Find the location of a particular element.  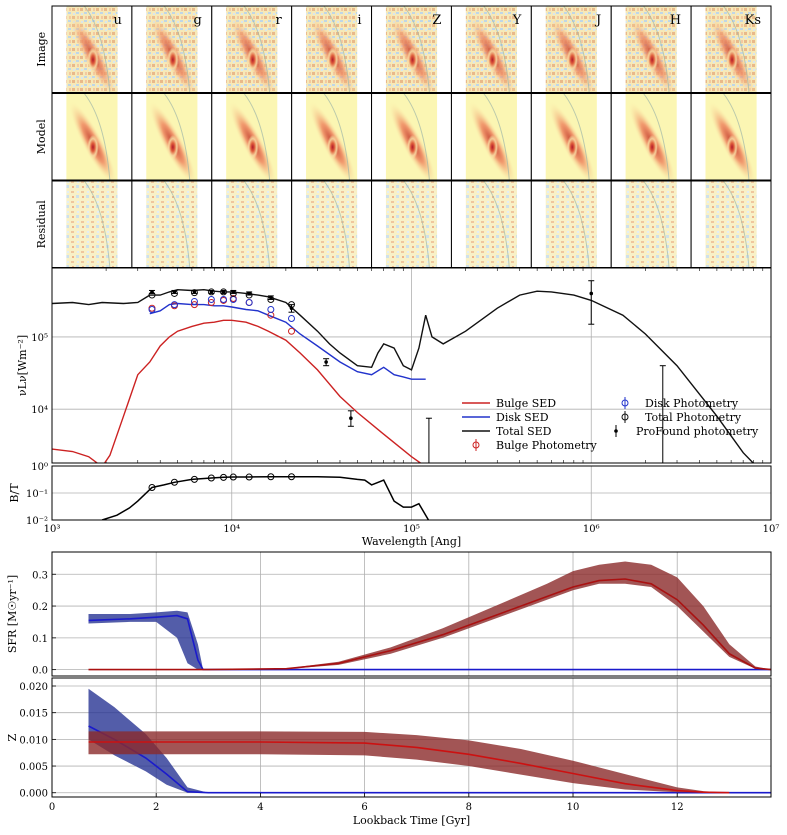

bt-y-tick-label: 10⁰ is located at coordinates (39, 467).